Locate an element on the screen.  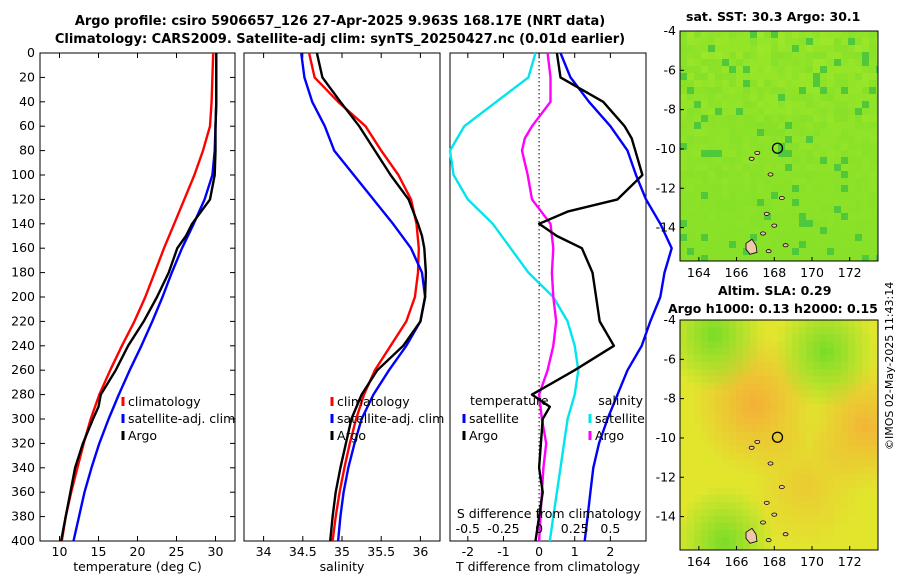
y-tick-label: -4 is located at coordinates (670, 319).